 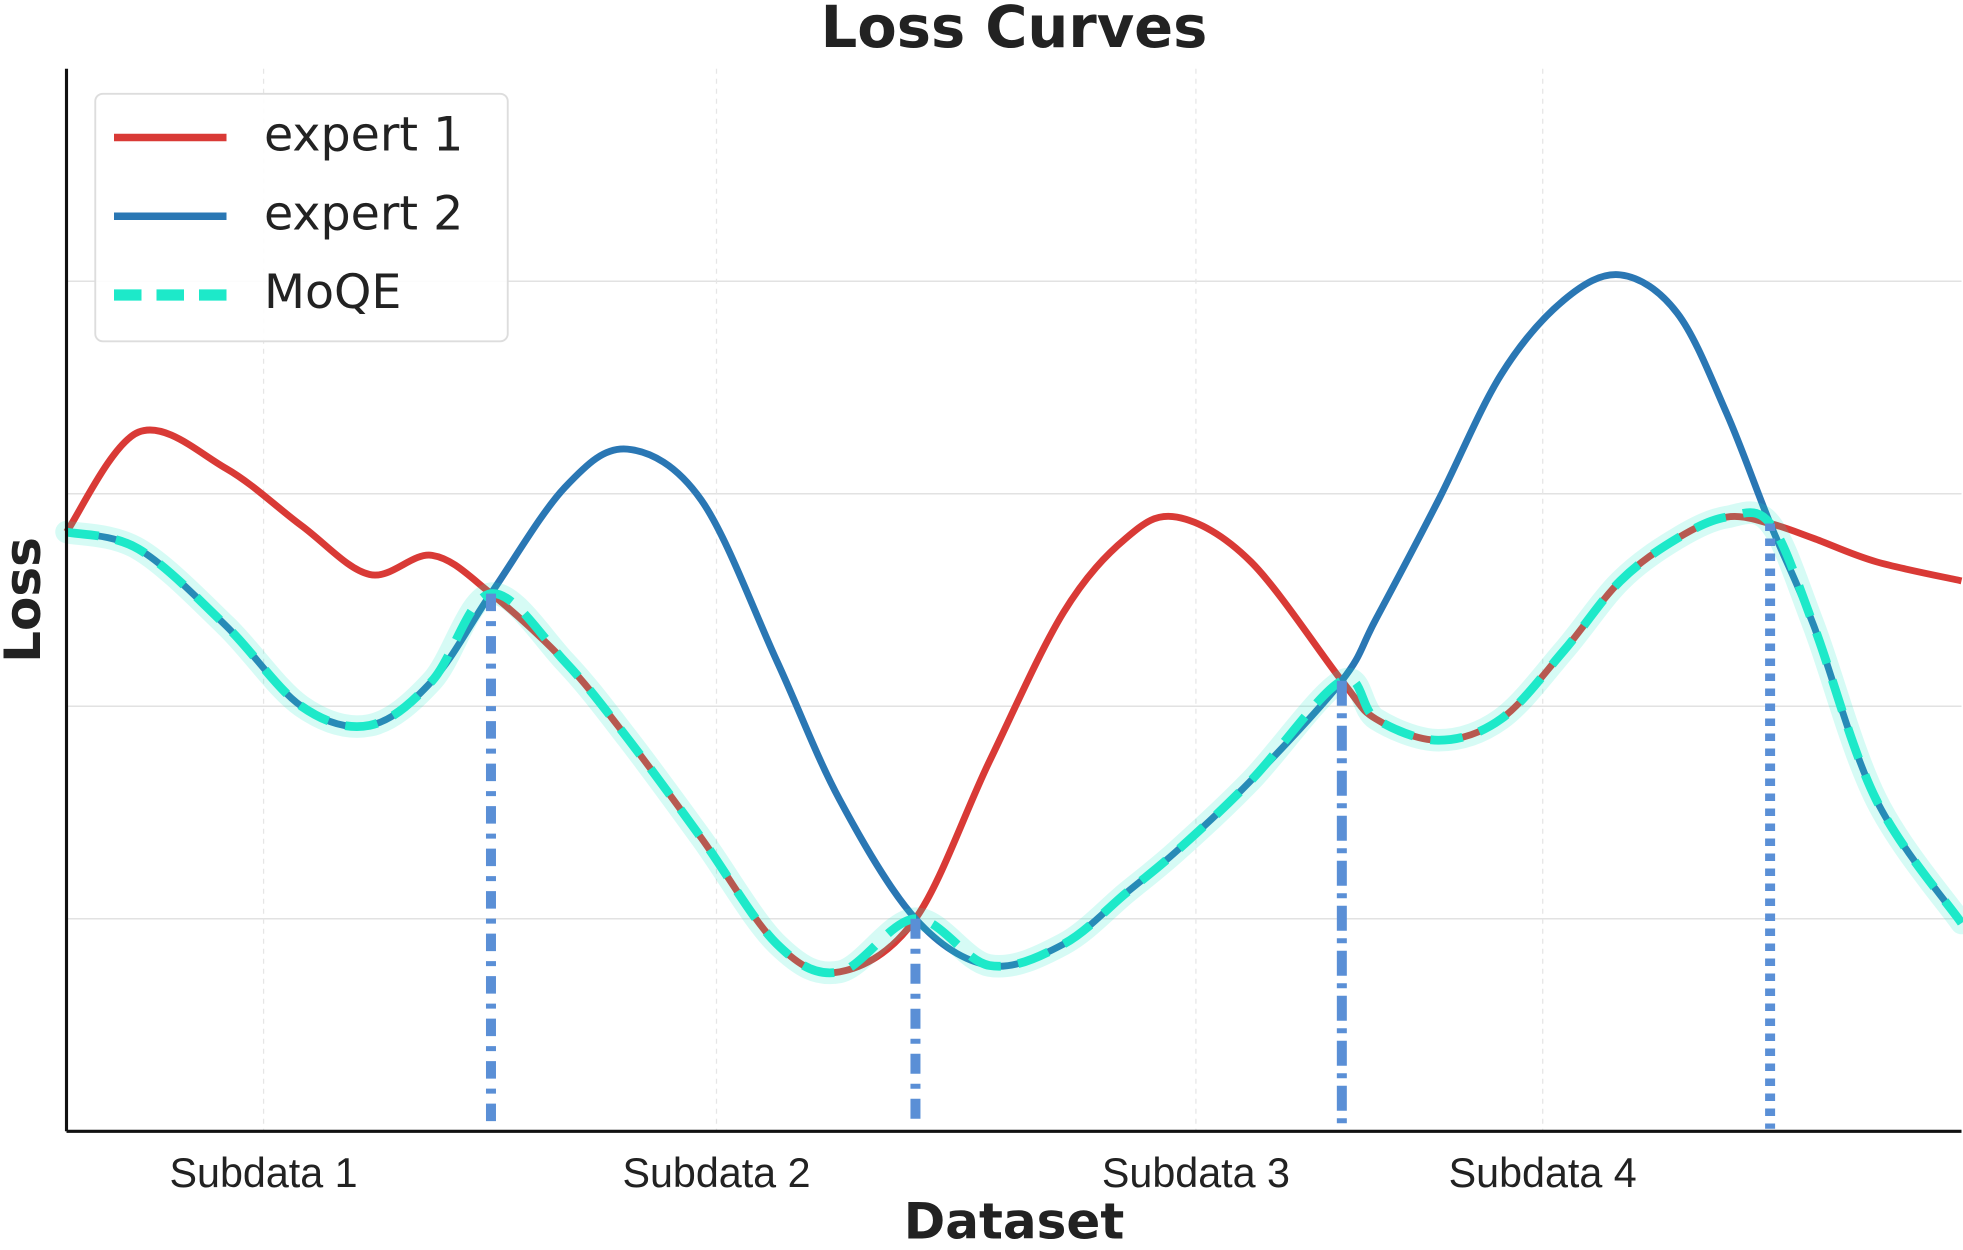 What do you see at coordinates (1196, 1173) in the screenshot?
I see `x-tick-label: Subdata 3` at bounding box center [1196, 1173].